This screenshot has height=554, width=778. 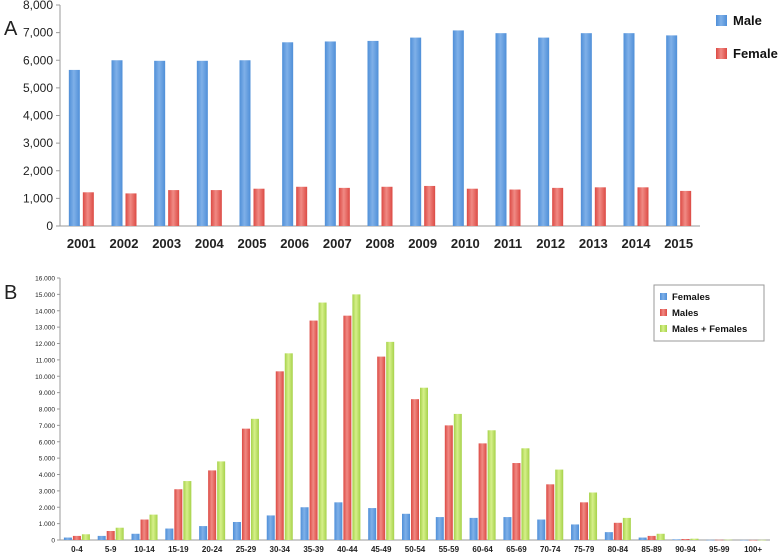 What do you see at coordinates (747, 20) in the screenshot?
I see `chart-a-legend-label: Male` at bounding box center [747, 20].